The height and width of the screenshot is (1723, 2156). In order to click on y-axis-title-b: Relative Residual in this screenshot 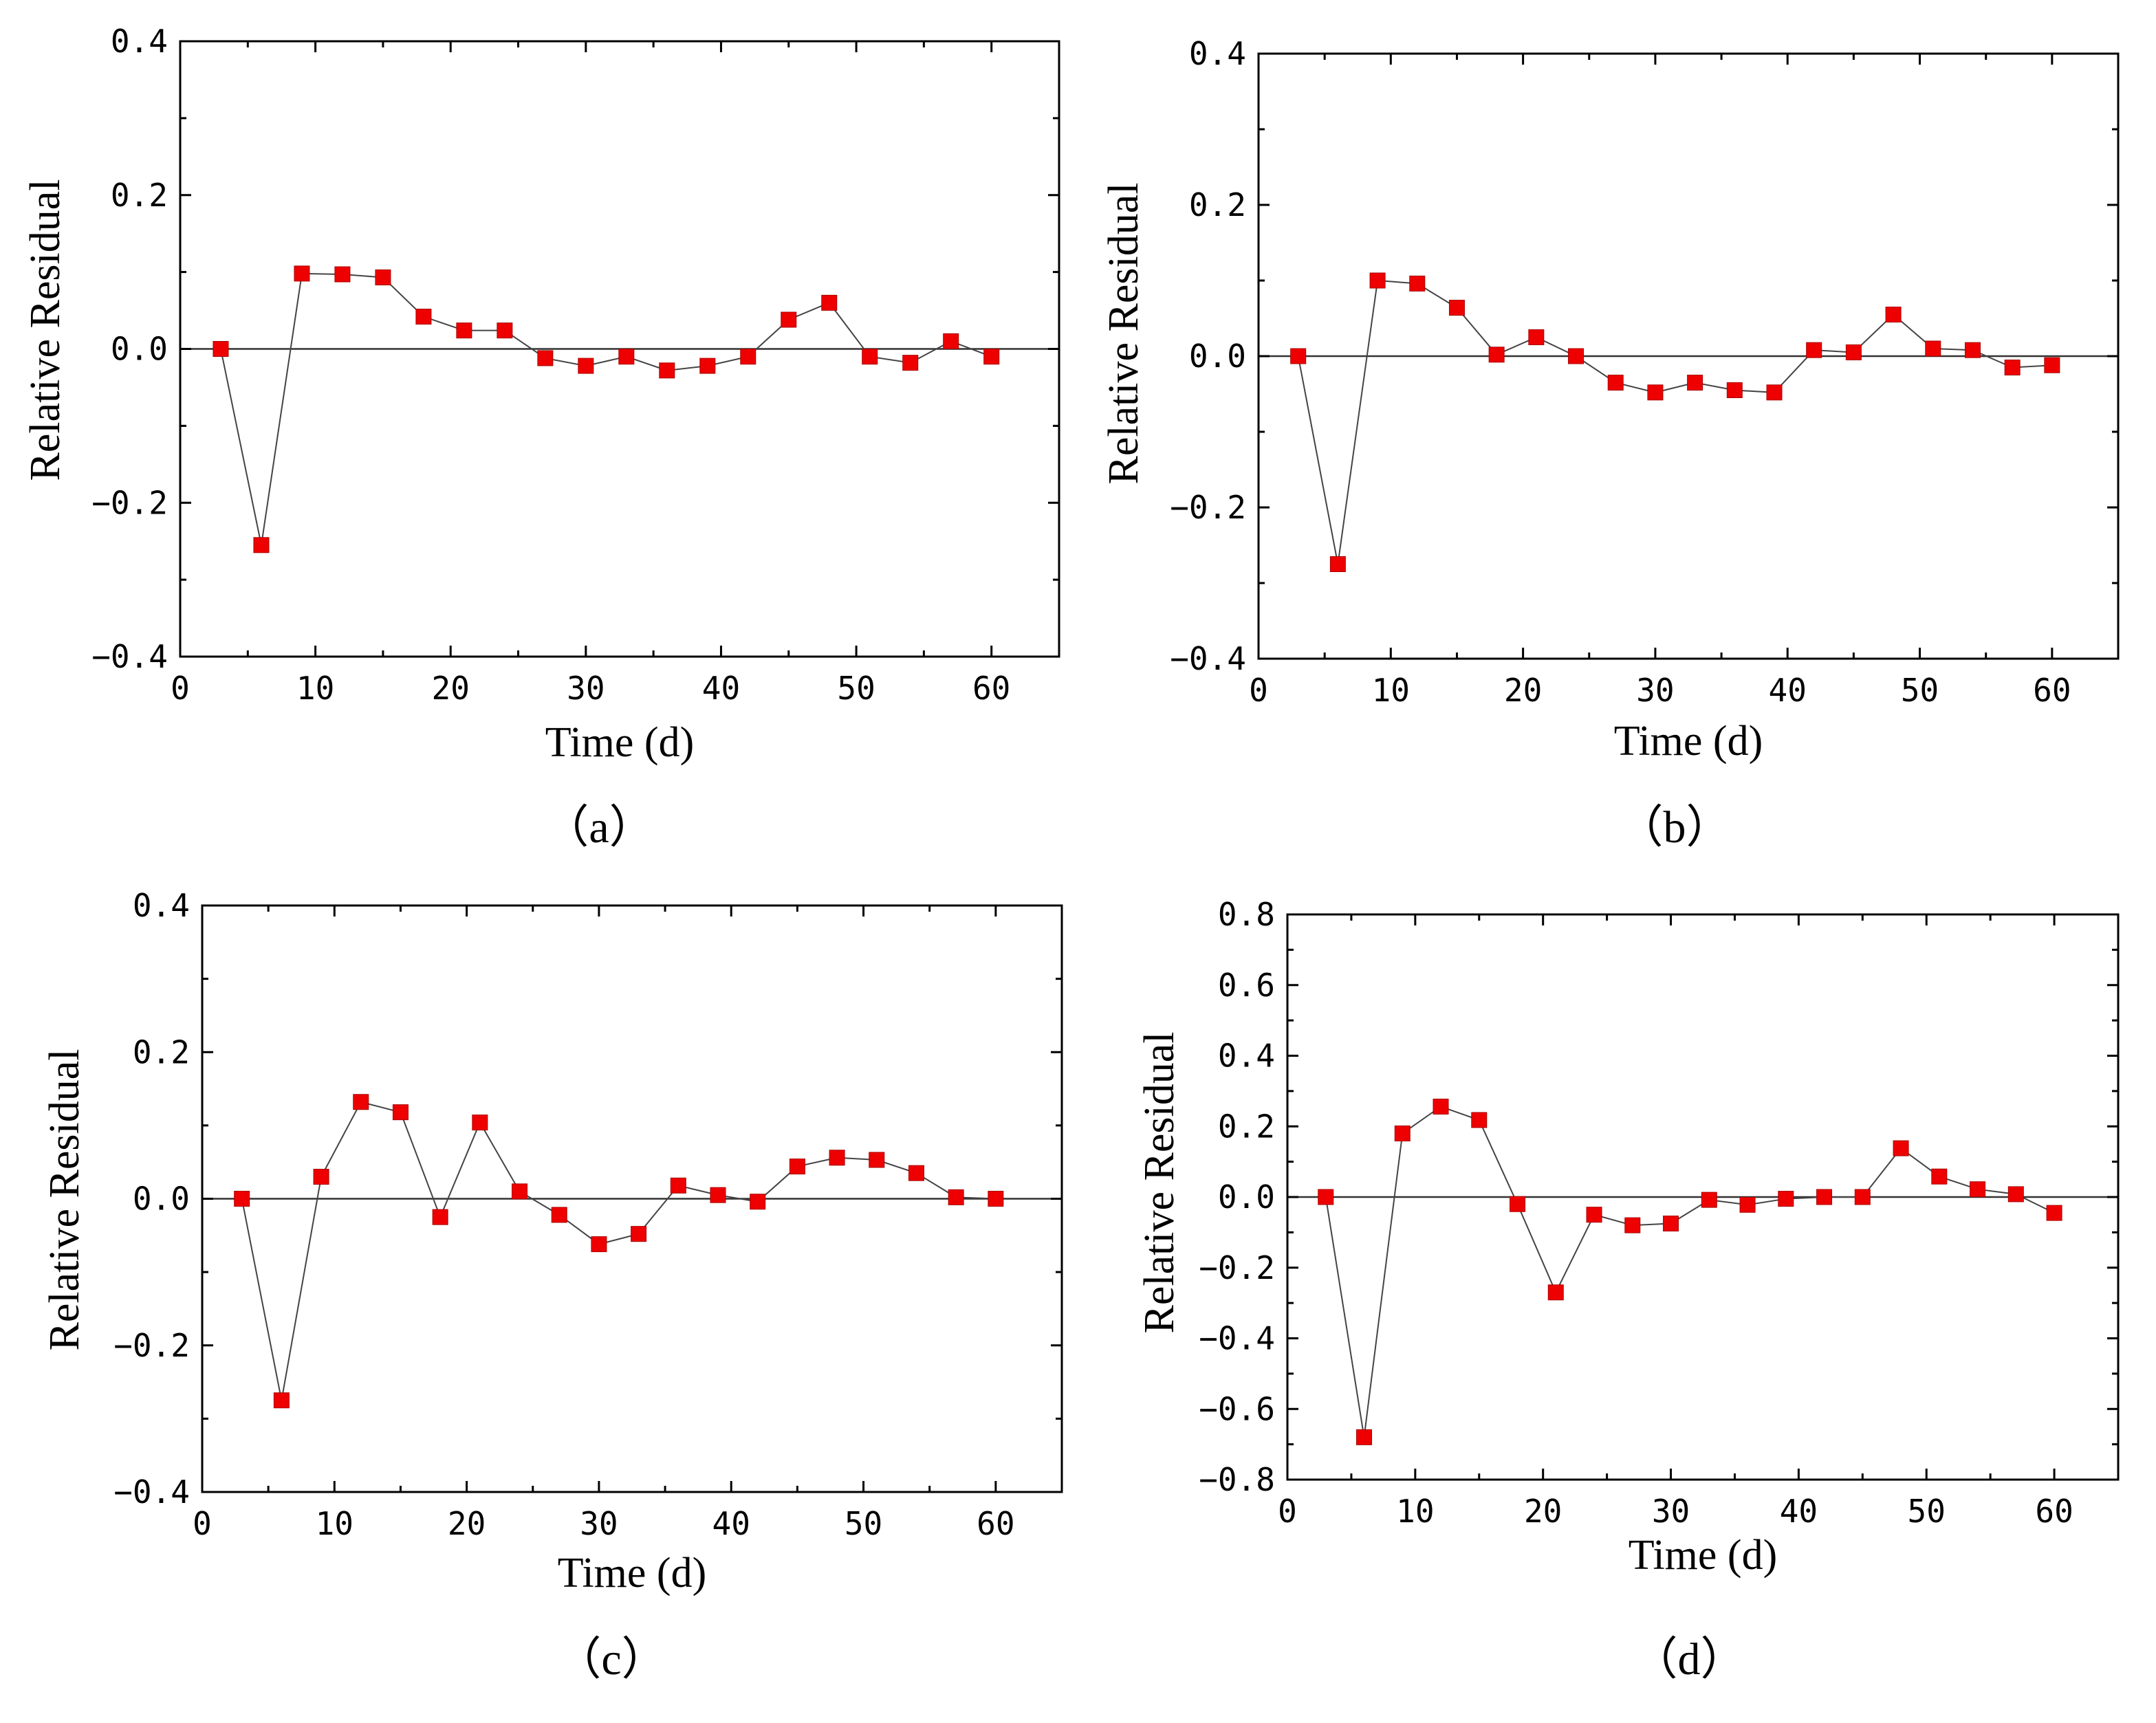, I will do `click(1123, 333)`.